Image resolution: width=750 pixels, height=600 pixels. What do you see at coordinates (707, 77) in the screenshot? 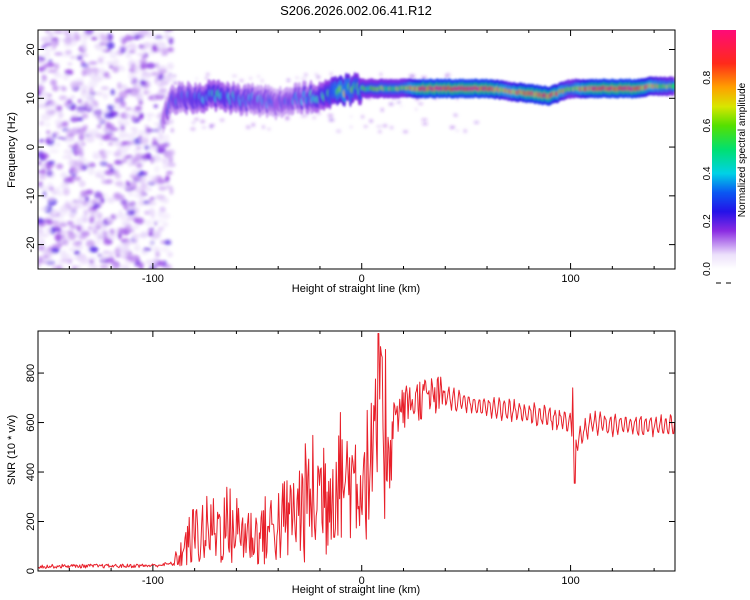
I see `colorbar-tick-label: 0.8` at bounding box center [707, 77].